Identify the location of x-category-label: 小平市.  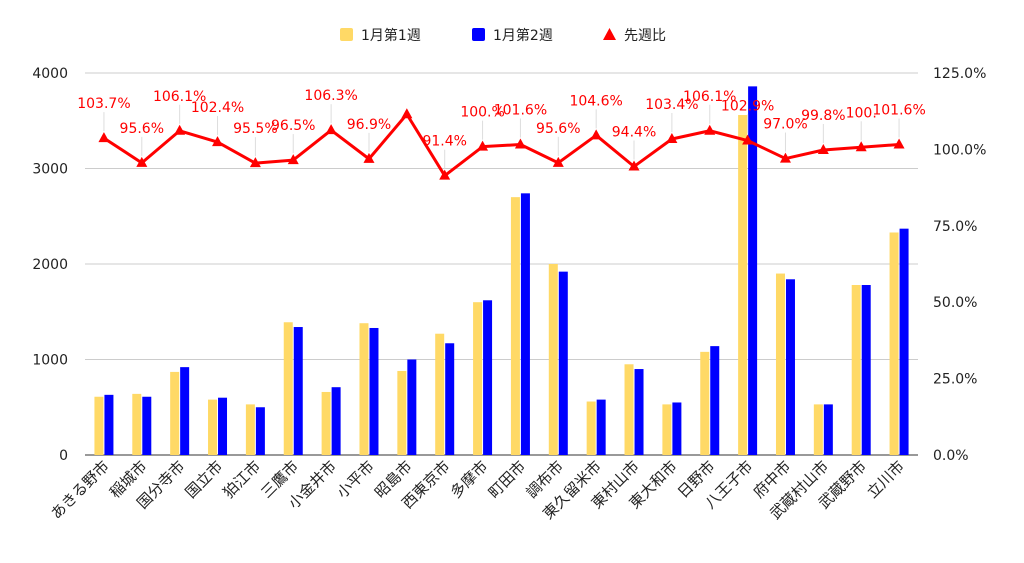
(355, 479).